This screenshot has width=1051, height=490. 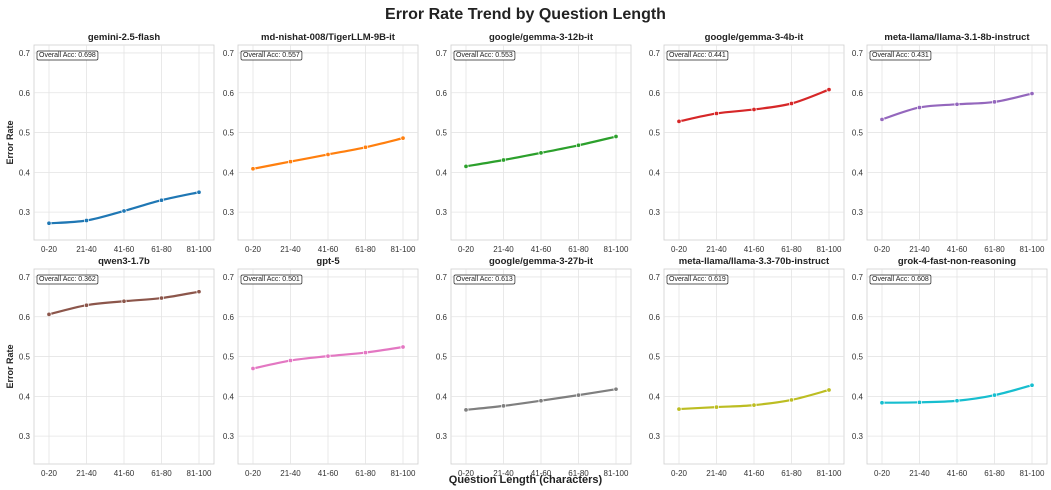 What do you see at coordinates (957, 261) in the screenshot?
I see `subplot-title: grok-4-fast-non-reasoning` at bounding box center [957, 261].